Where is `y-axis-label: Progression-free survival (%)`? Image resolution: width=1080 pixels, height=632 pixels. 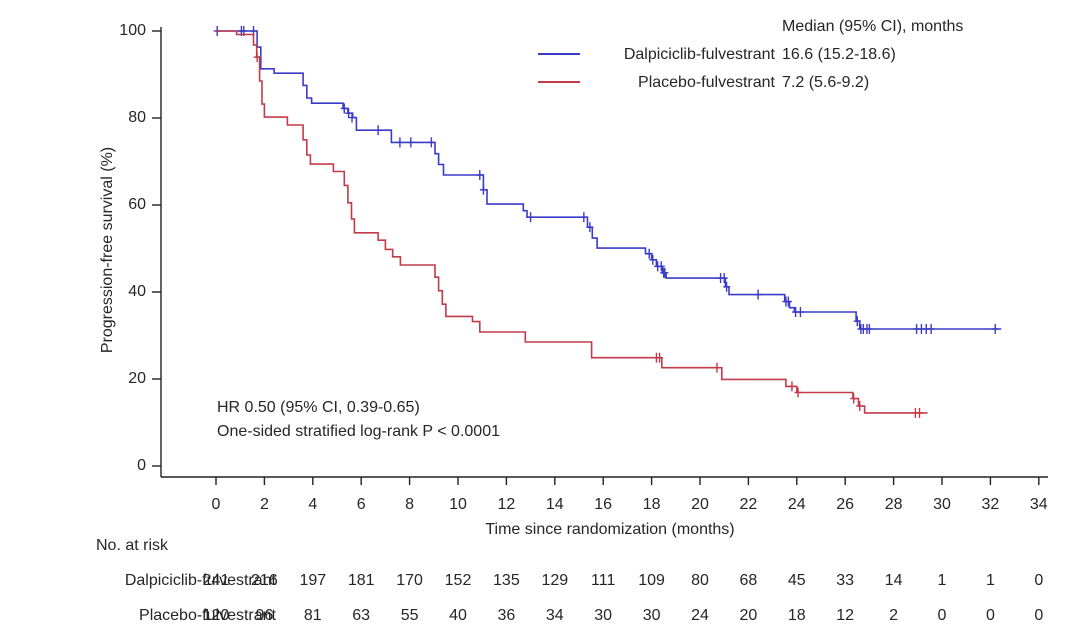
y-axis-label: Progression-free survival (%) is located at coordinates (107, 250).